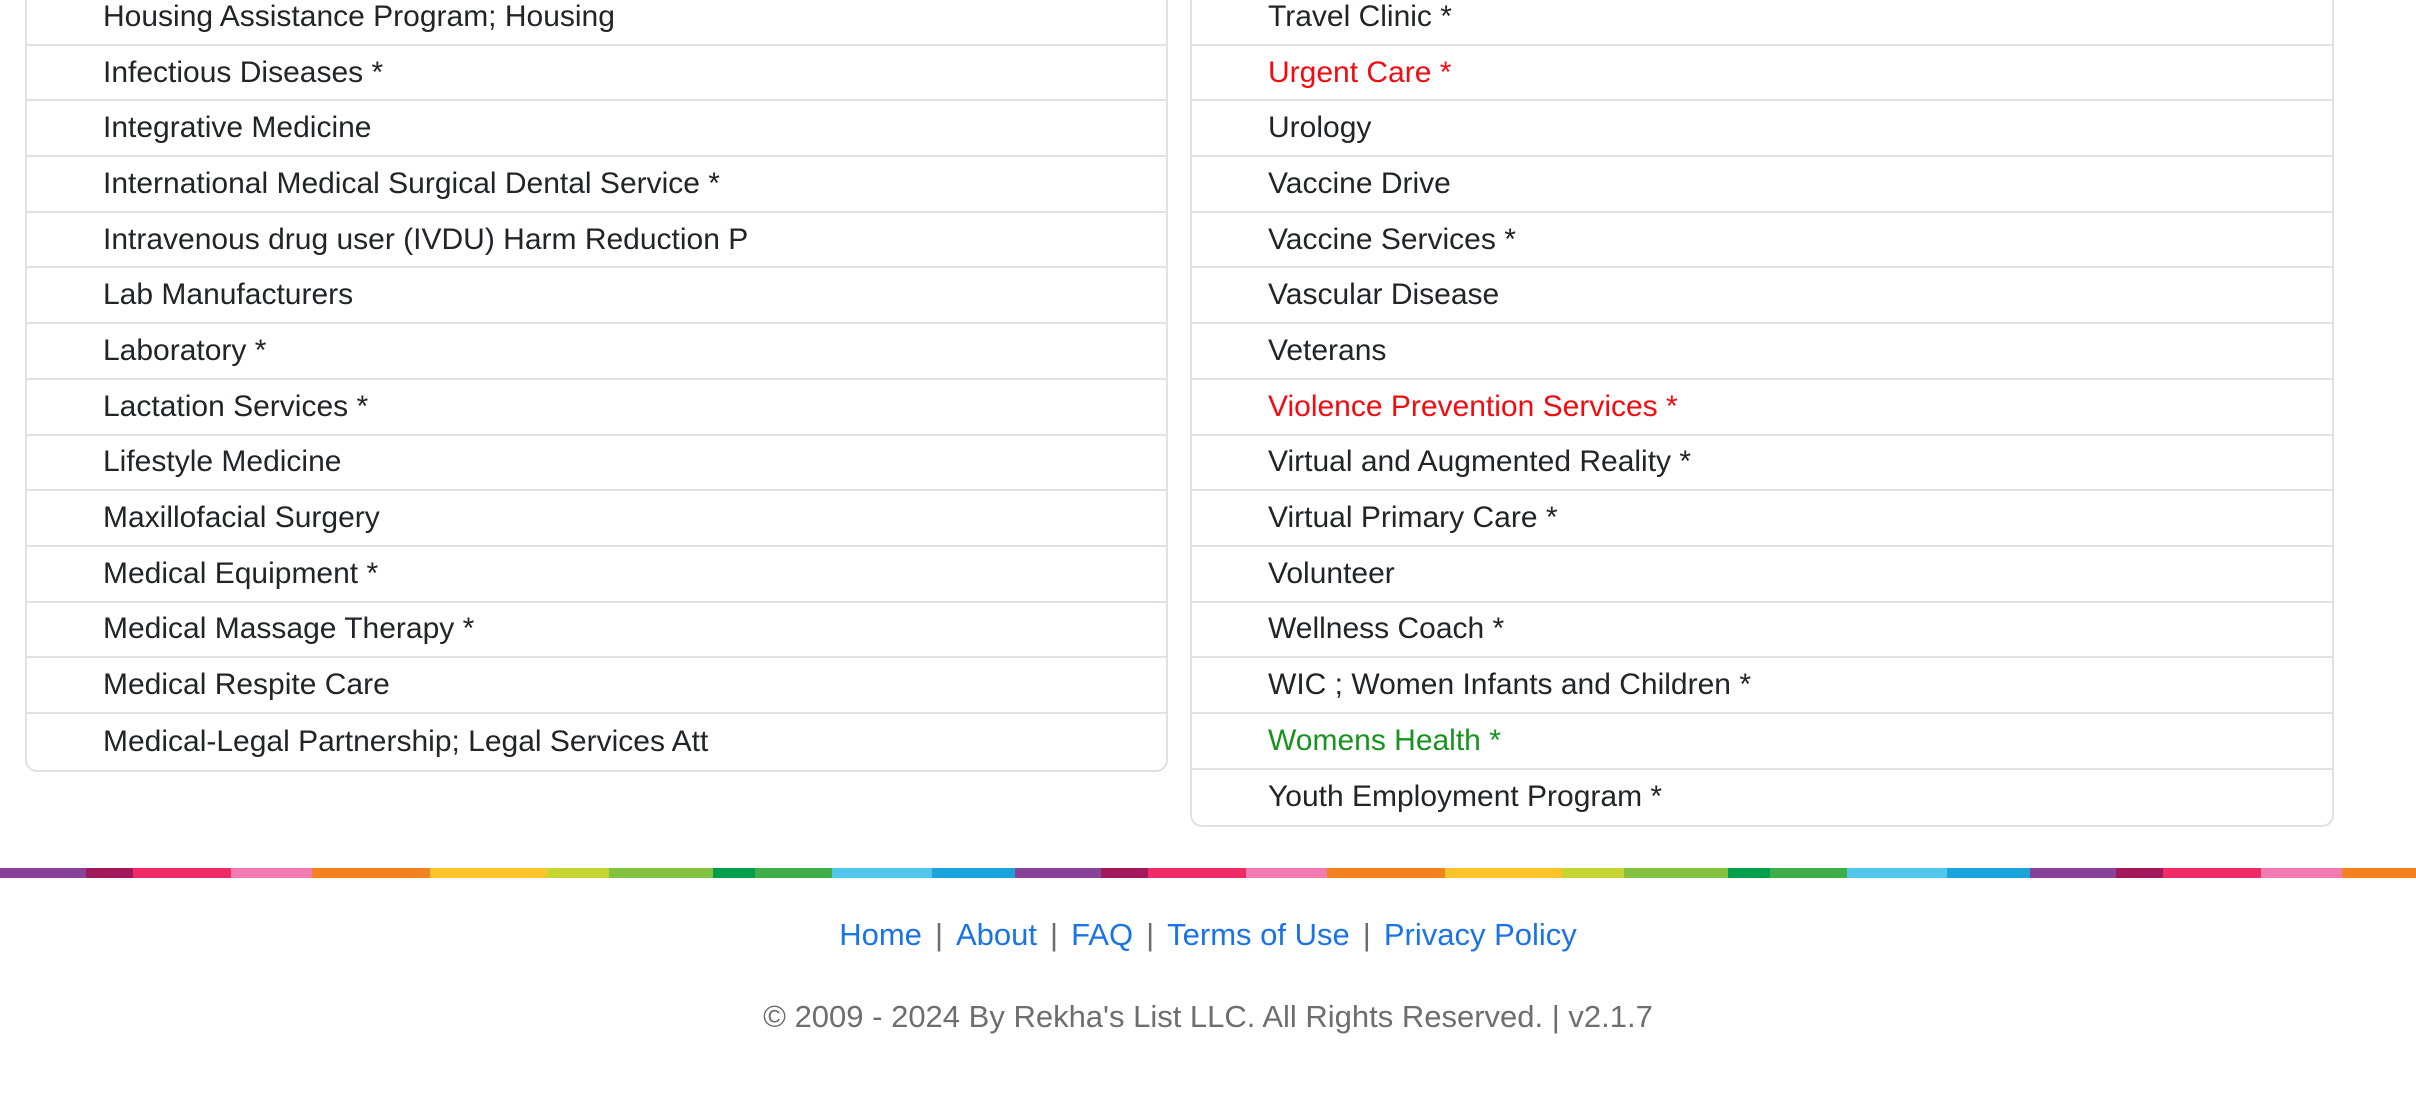  I want to click on service-list-item: Womens Health *, so click(1762, 742).